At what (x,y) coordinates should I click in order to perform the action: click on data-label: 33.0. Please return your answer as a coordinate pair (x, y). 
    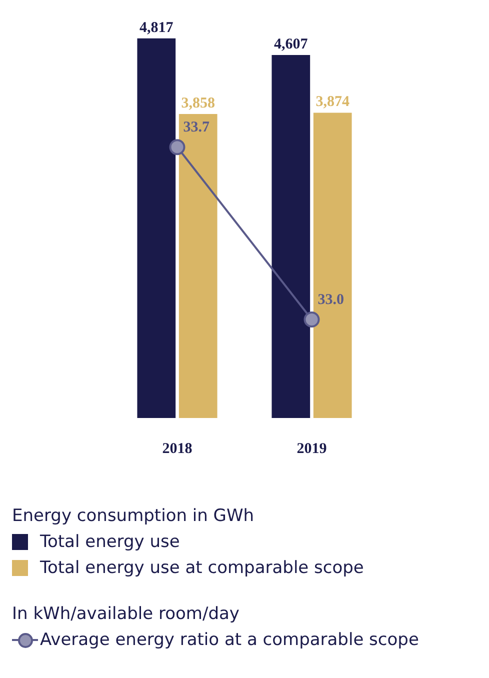
    Looking at the image, I should click on (331, 300).